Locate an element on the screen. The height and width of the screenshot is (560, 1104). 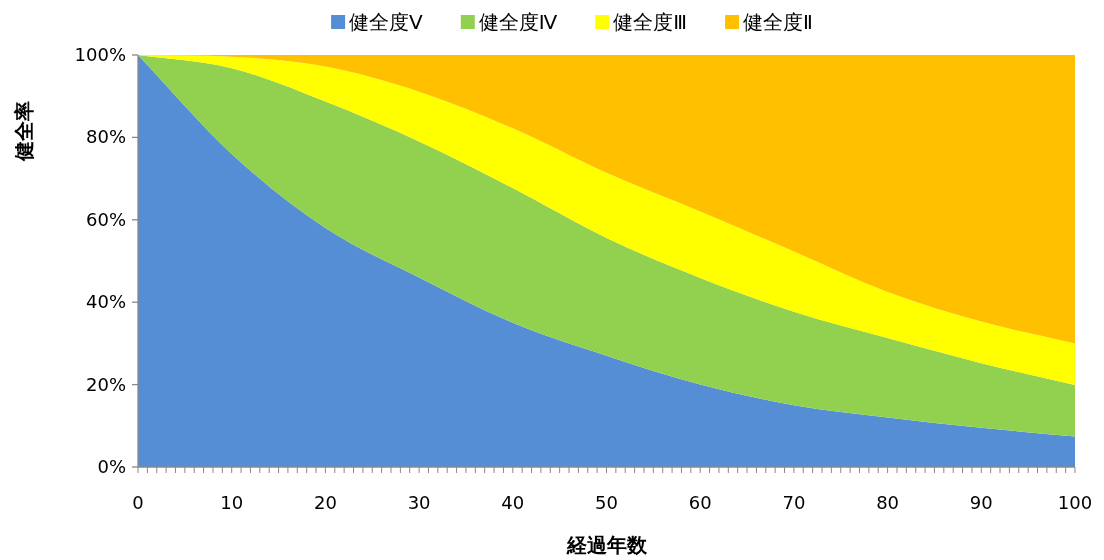
x-tick-label: 50 is located at coordinates (606, 502).